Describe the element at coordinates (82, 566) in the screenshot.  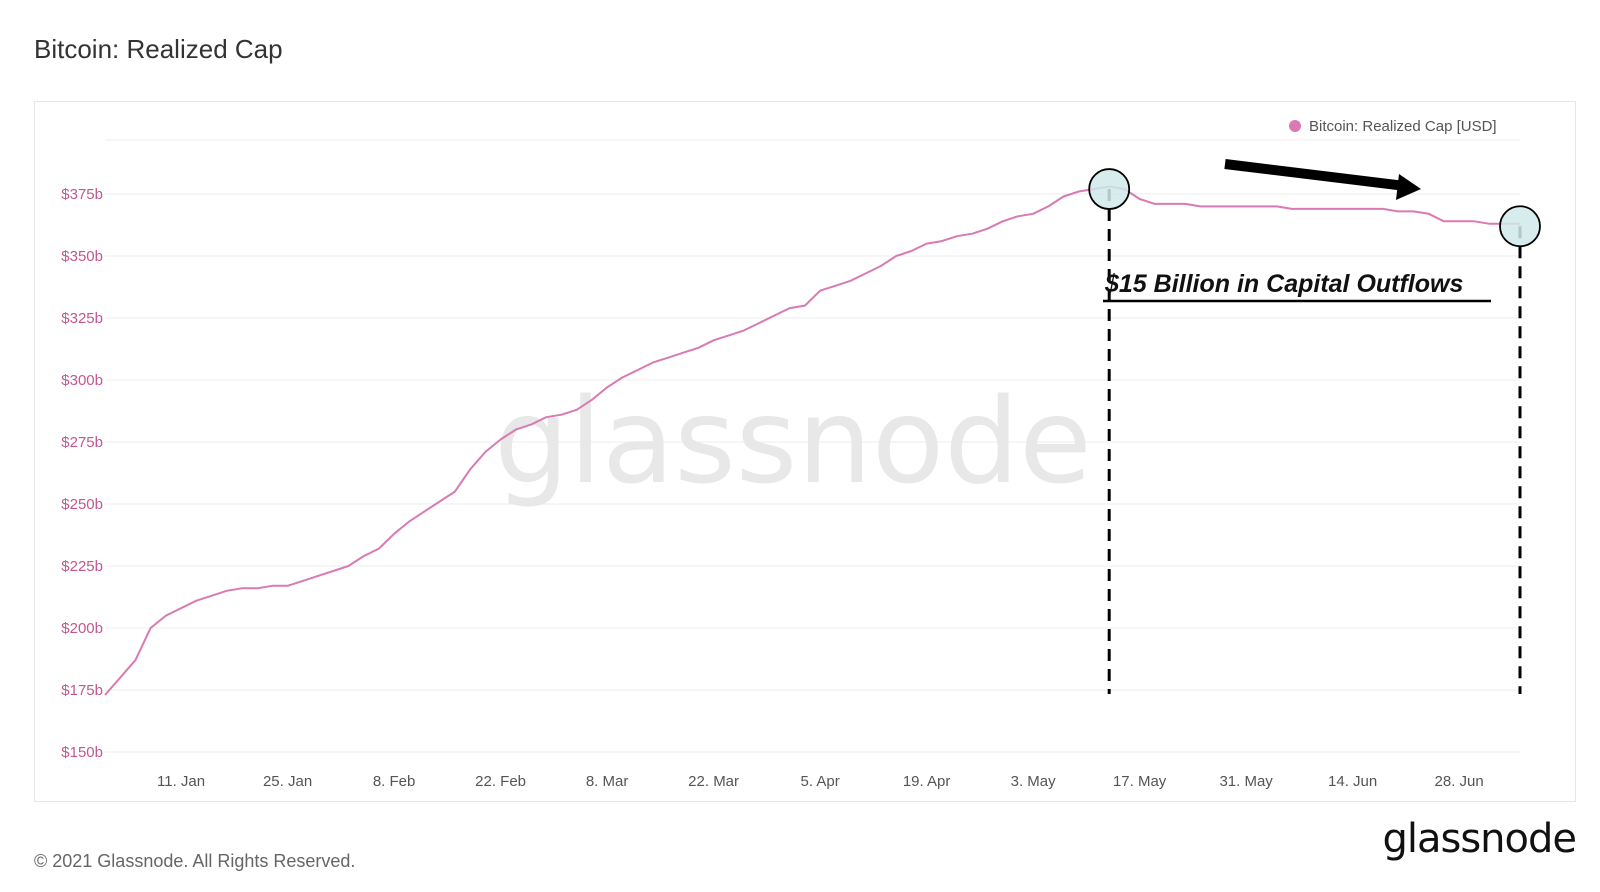
I see `y-tick-label: $225b` at that location.